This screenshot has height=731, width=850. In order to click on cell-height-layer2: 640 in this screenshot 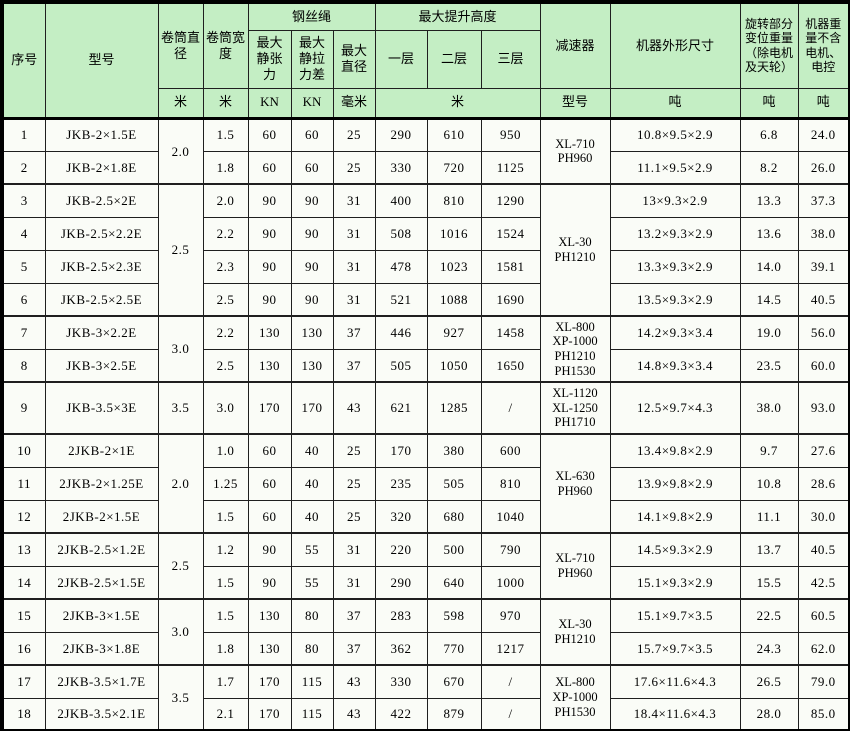, I will do `click(454, 582)`.